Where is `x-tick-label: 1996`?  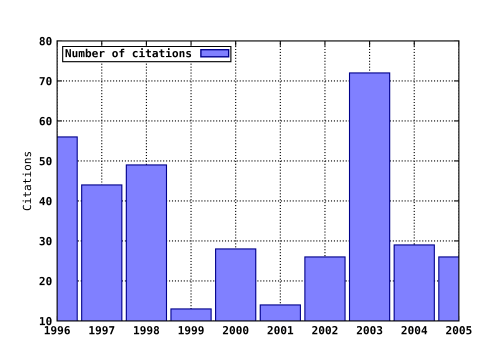 x-tick-label: 1996 is located at coordinates (57, 330).